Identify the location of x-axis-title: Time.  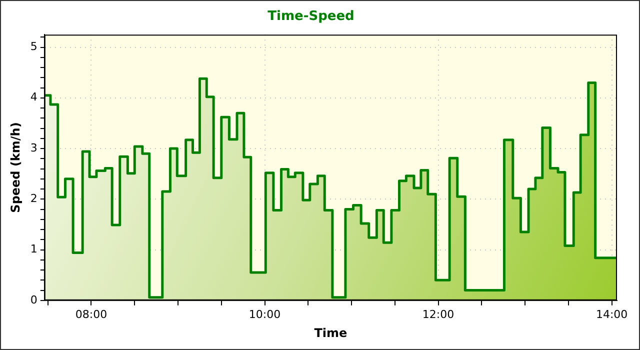
(331, 333).